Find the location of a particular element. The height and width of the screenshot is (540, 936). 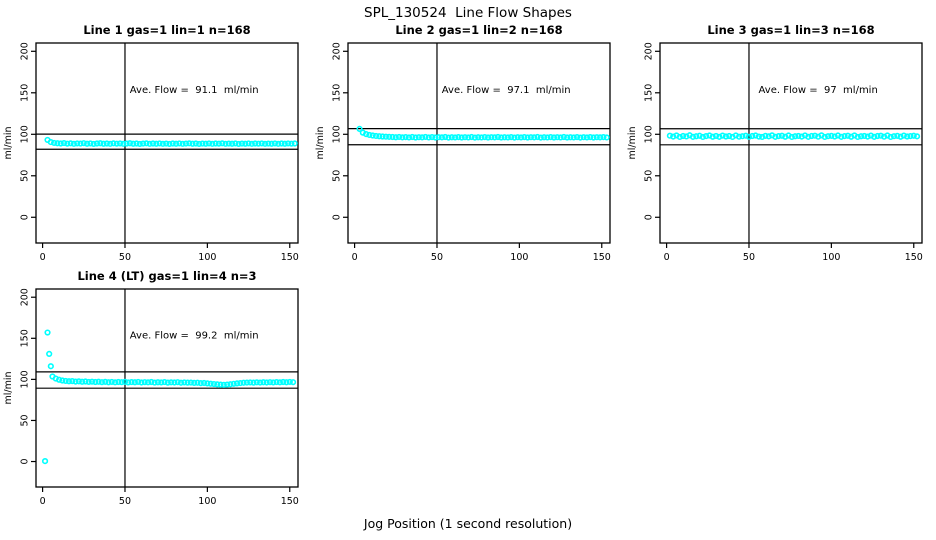

y-tick-label: 50 is located at coordinates (25, 420).